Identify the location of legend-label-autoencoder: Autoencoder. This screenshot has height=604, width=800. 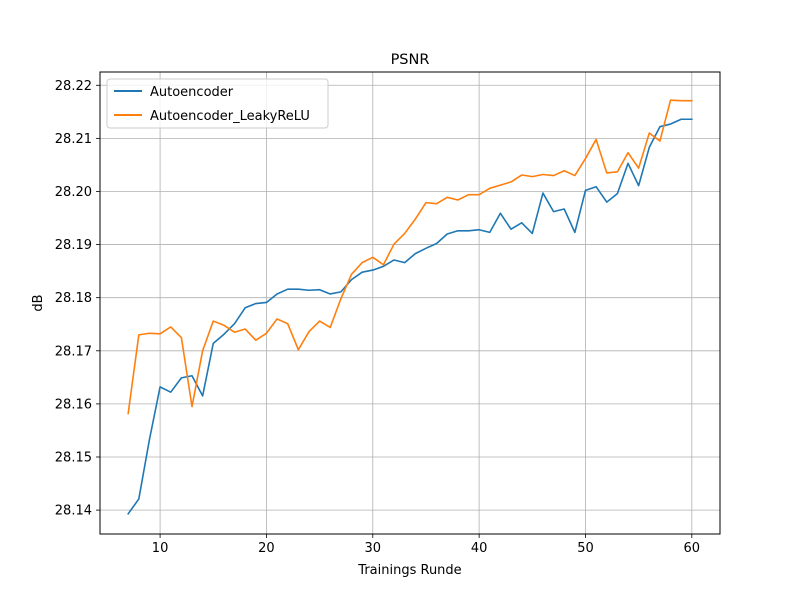
(192, 92).